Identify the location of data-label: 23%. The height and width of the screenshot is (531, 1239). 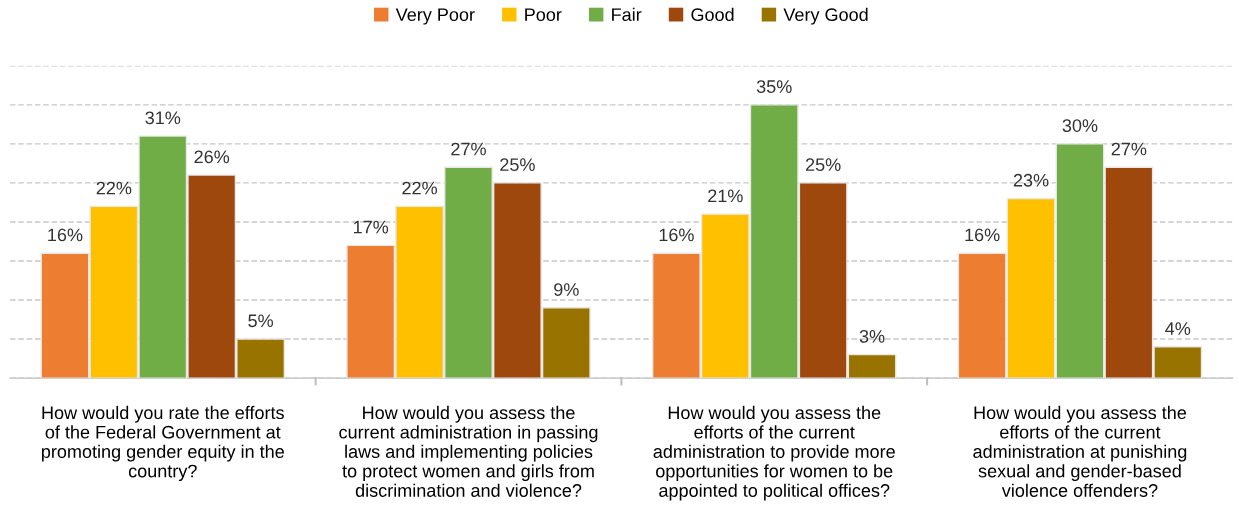
(1031, 180).